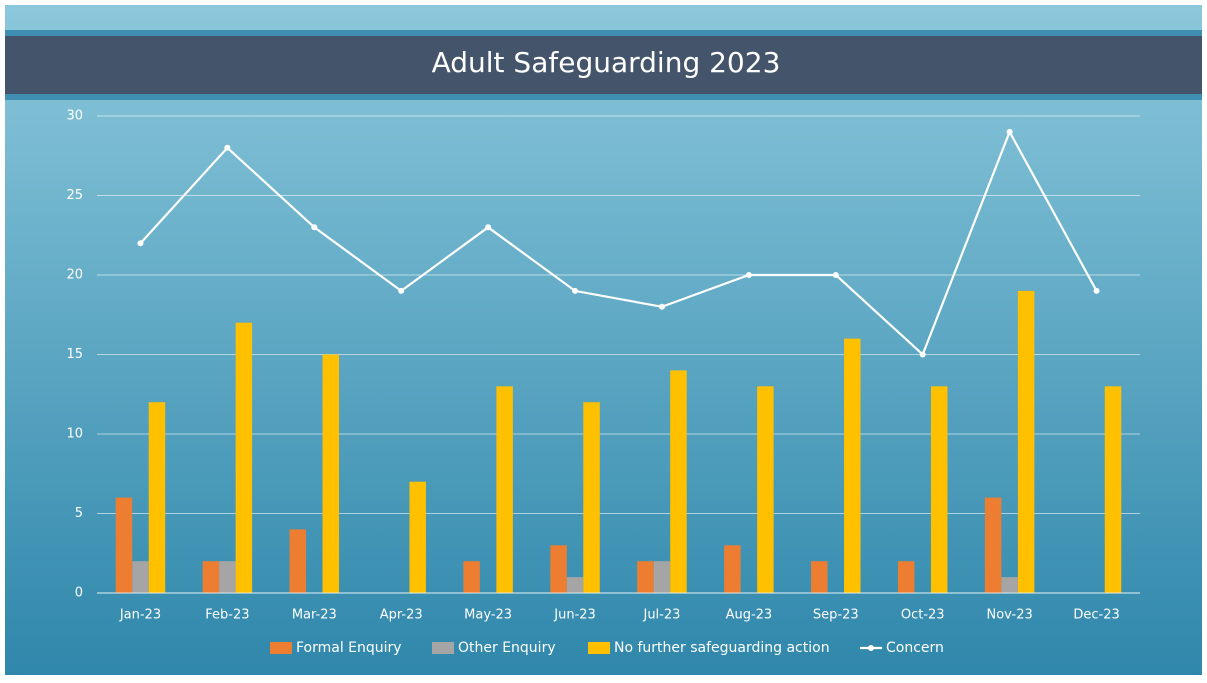 This screenshot has width=1207, height=683. I want to click on x-tick-label: Jun-23, so click(574, 615).